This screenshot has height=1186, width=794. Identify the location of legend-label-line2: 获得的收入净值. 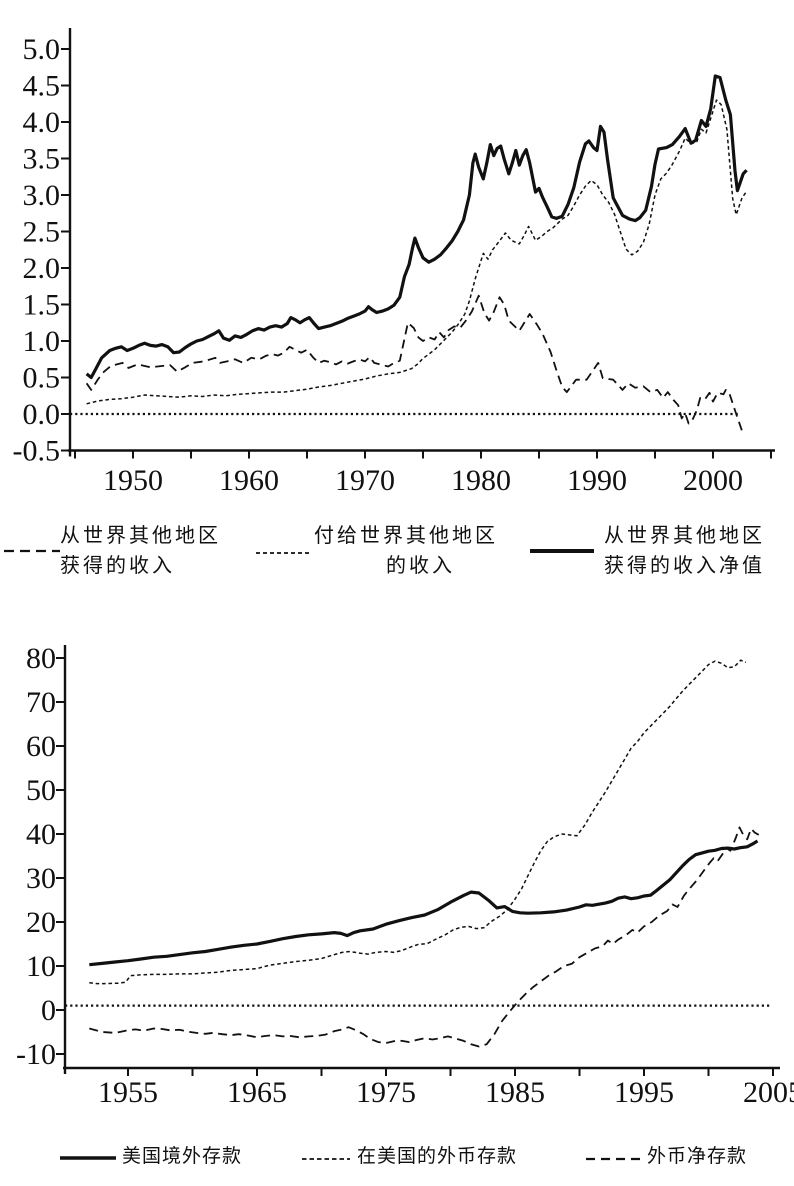
(684, 566).